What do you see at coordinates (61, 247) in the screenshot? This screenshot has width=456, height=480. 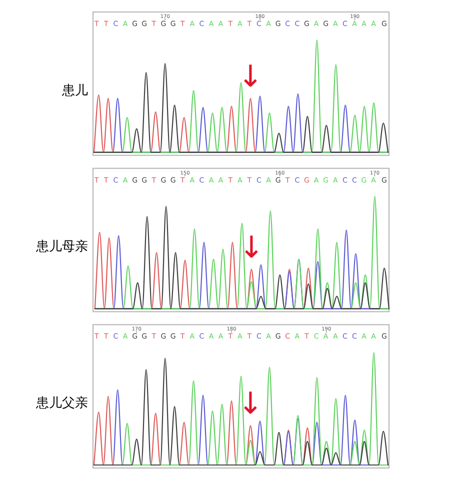 I see `y-axis-title: 患儿母亲` at bounding box center [61, 247].